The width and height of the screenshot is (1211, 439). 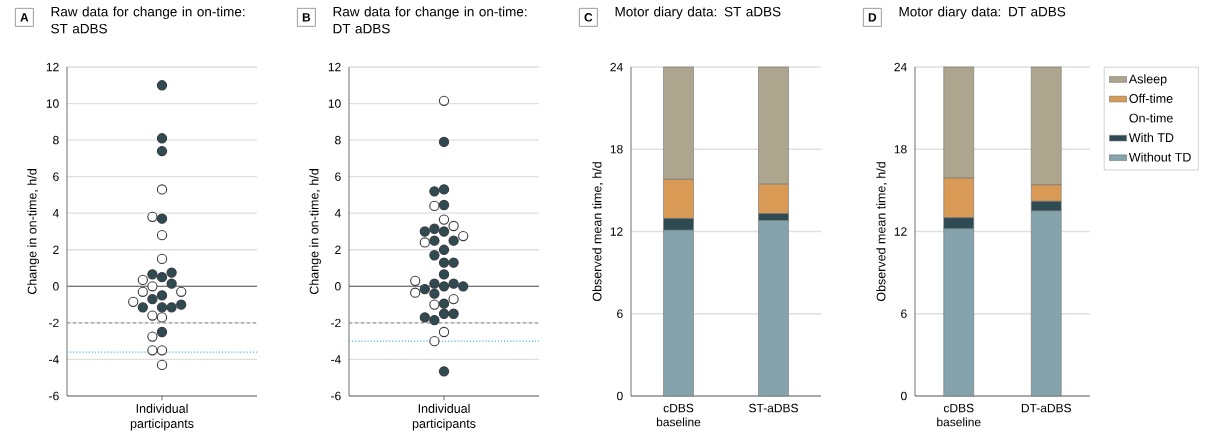 What do you see at coordinates (306, 17) in the screenshot?
I see `text: B` at bounding box center [306, 17].